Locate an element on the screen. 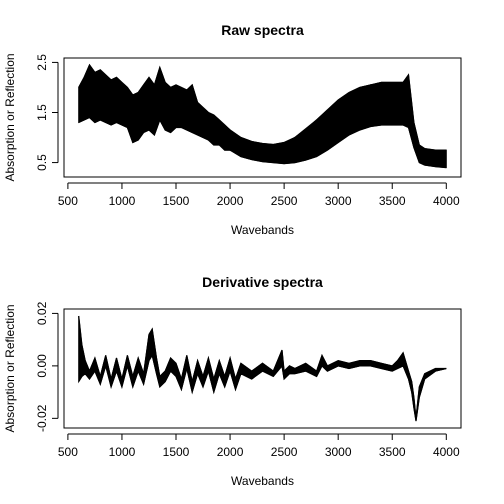 Image resolution: width=504 pixels, height=504 pixels. y-tick-label: 0.02 is located at coordinates (42, 313).